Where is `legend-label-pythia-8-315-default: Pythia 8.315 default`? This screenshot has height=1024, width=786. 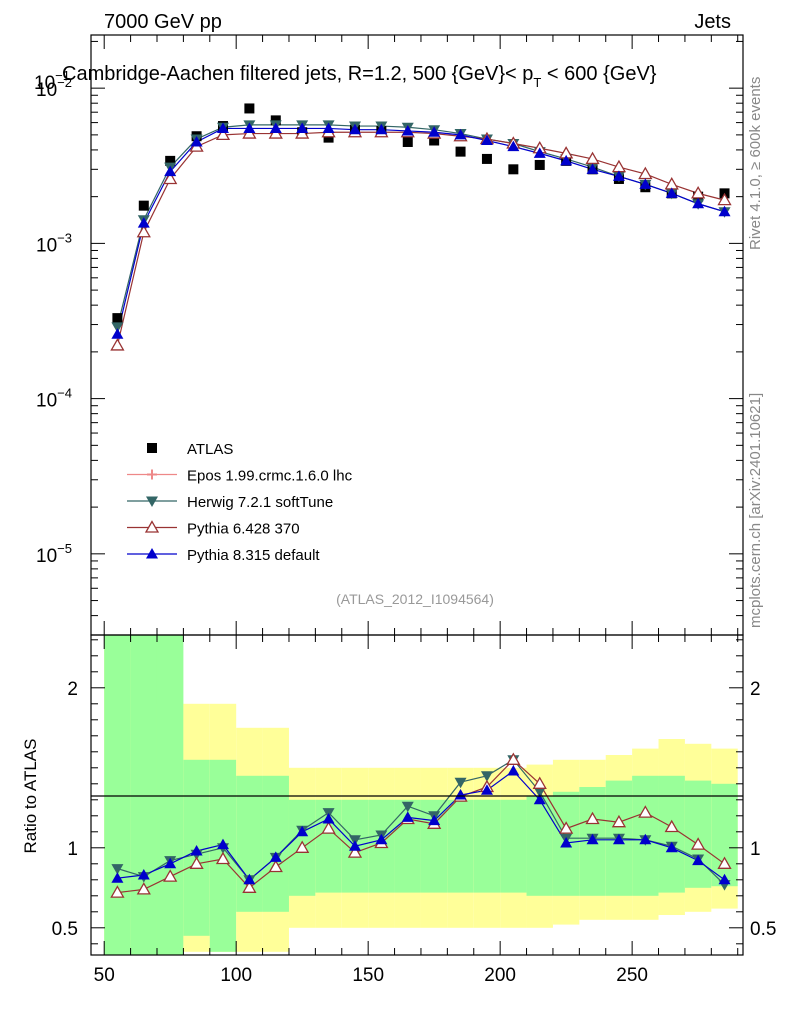 legend-label-pythia-8-315-default: Pythia 8.315 default is located at coordinates (253, 555).